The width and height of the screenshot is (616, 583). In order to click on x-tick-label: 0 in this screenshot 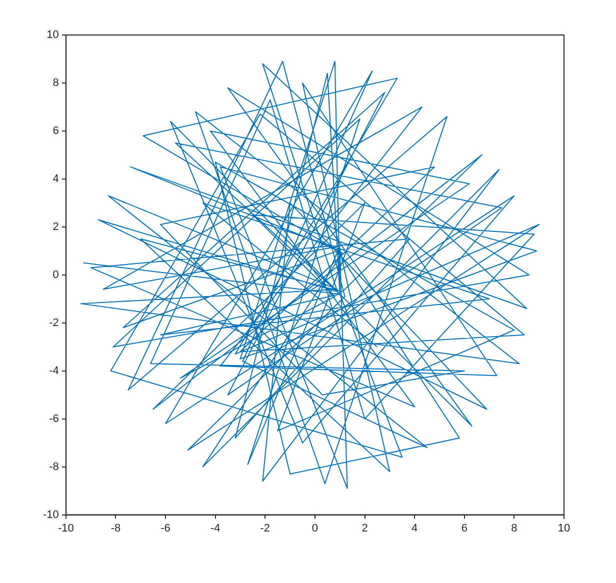, I will do `click(315, 528)`.